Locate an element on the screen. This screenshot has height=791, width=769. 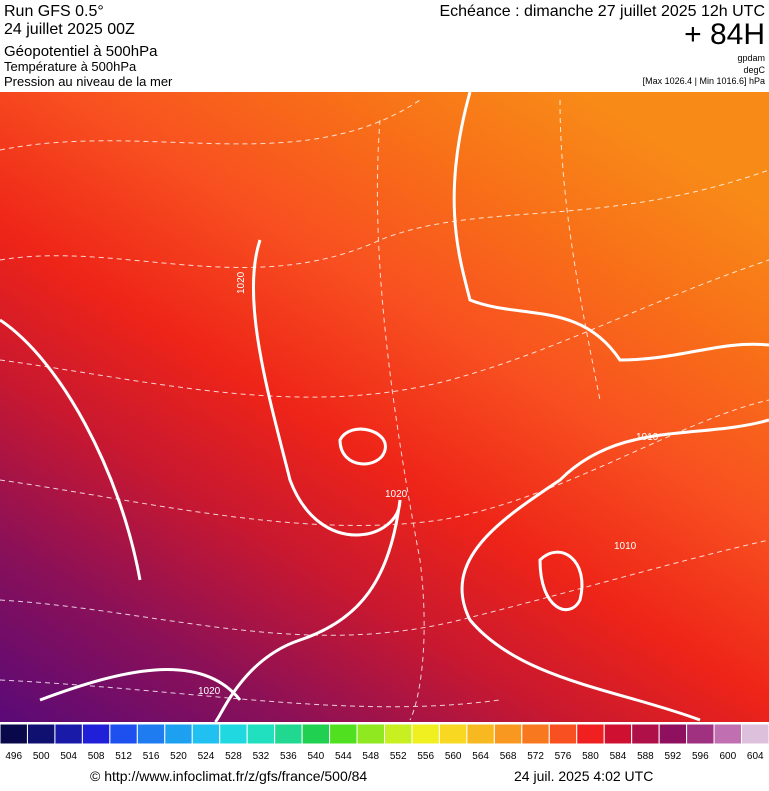
scale-label: 504 is located at coordinates (68, 756).